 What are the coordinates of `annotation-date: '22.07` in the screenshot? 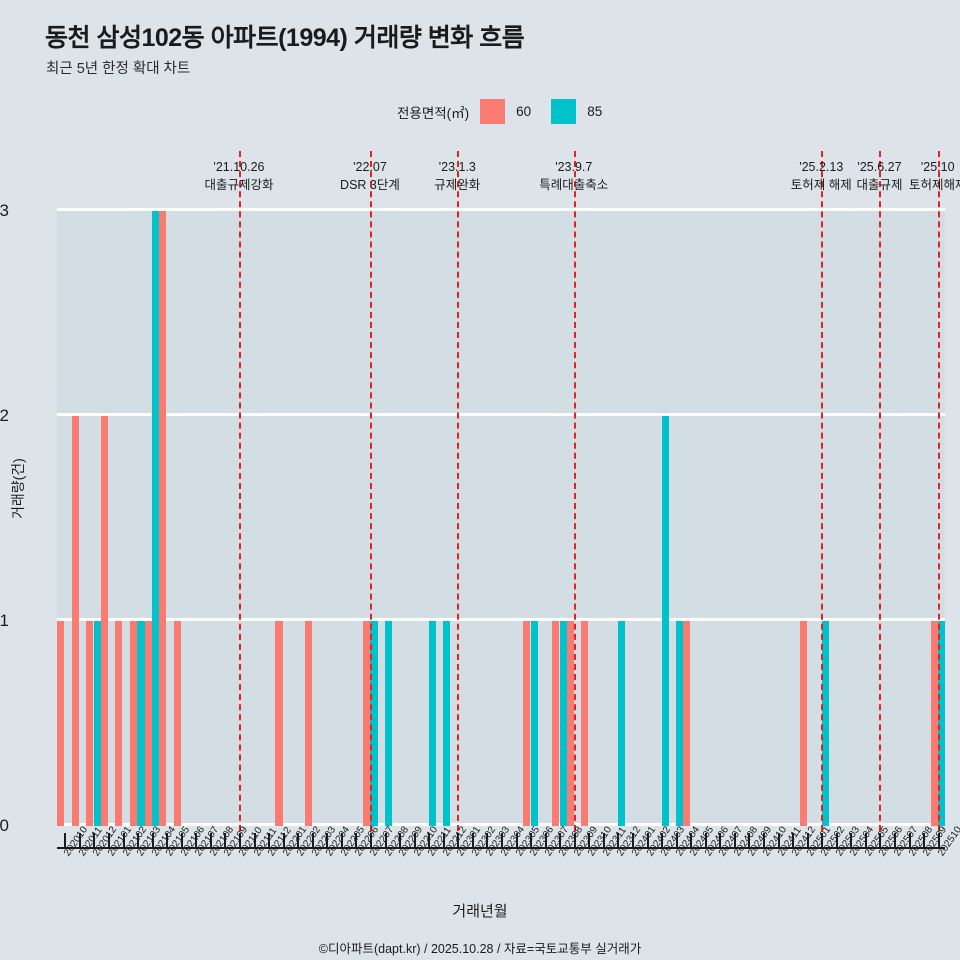 It's located at (370, 167).